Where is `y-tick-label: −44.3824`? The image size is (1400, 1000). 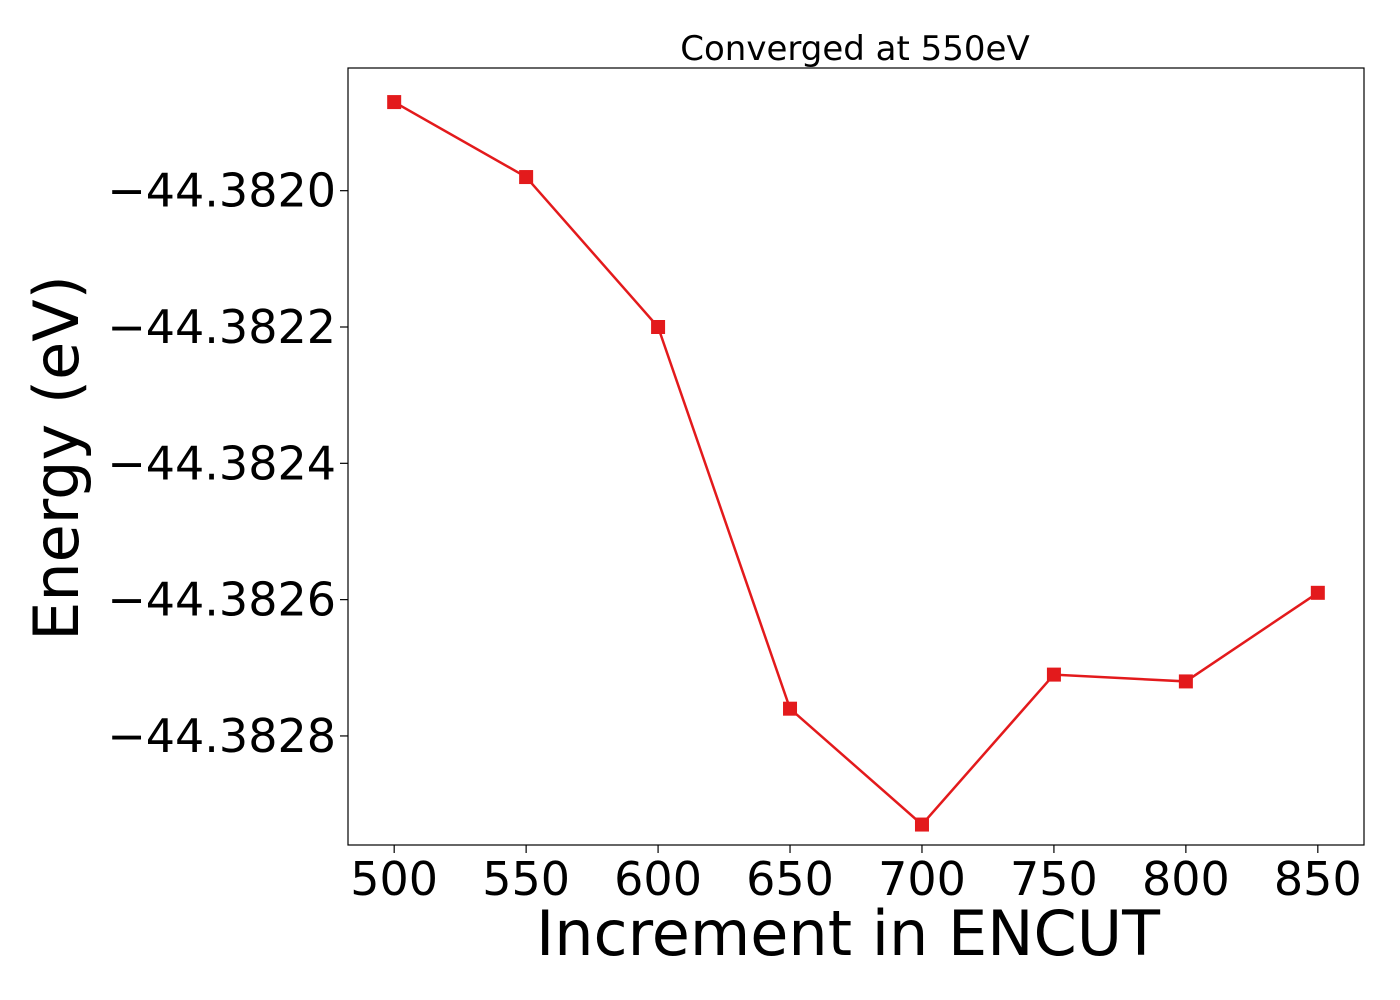
y-tick-label: −44.3824 is located at coordinates (221, 463).